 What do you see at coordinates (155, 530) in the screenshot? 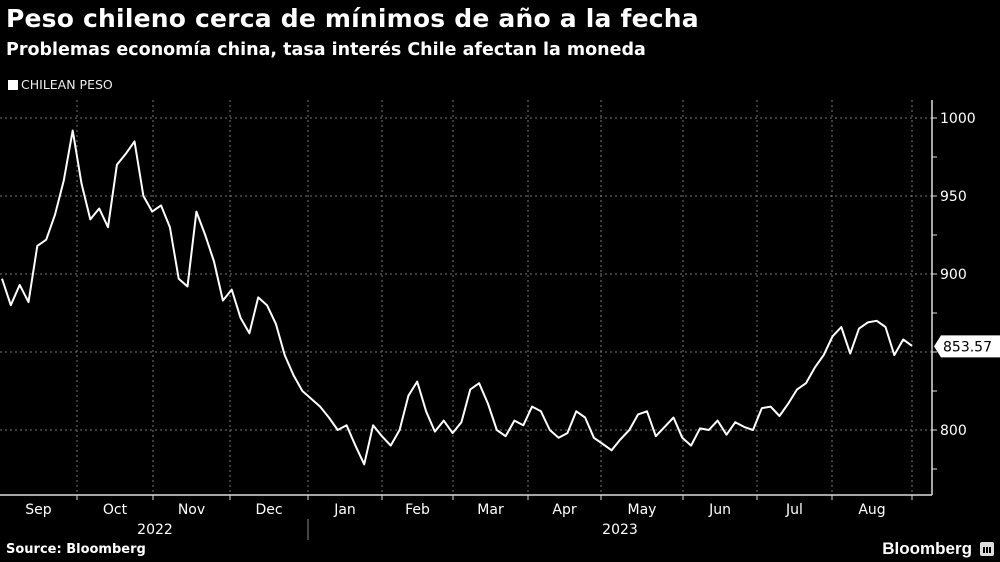
I see `svg-text: 2022` at bounding box center [155, 530].